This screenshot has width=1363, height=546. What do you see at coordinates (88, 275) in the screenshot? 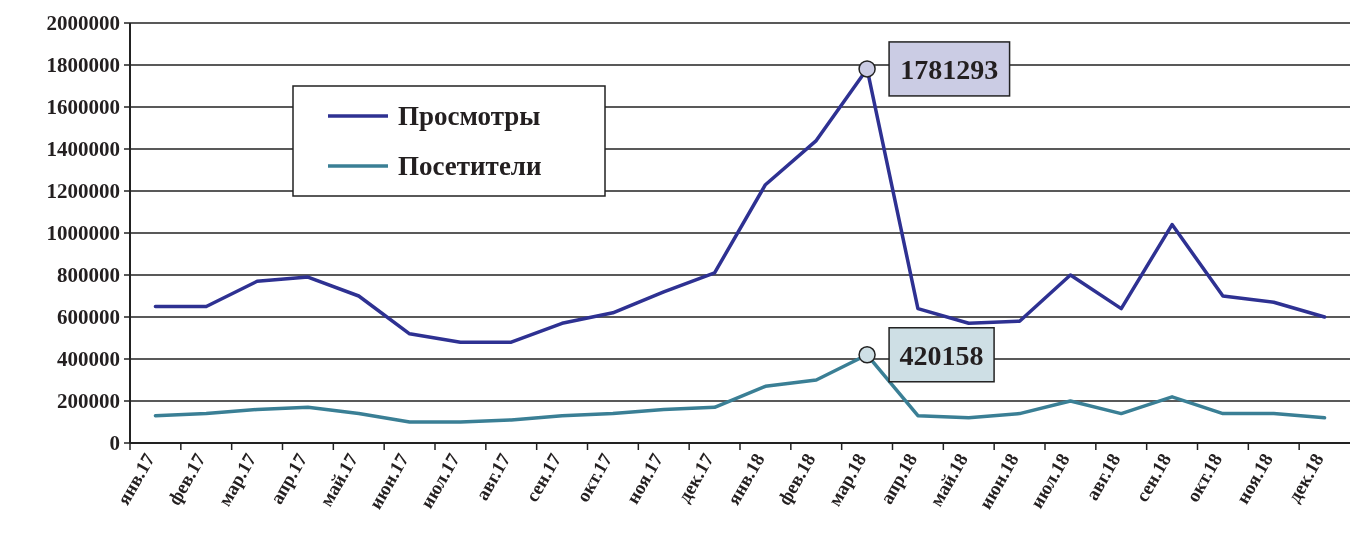
I see `y-tick-label: 800000` at bounding box center [88, 275].